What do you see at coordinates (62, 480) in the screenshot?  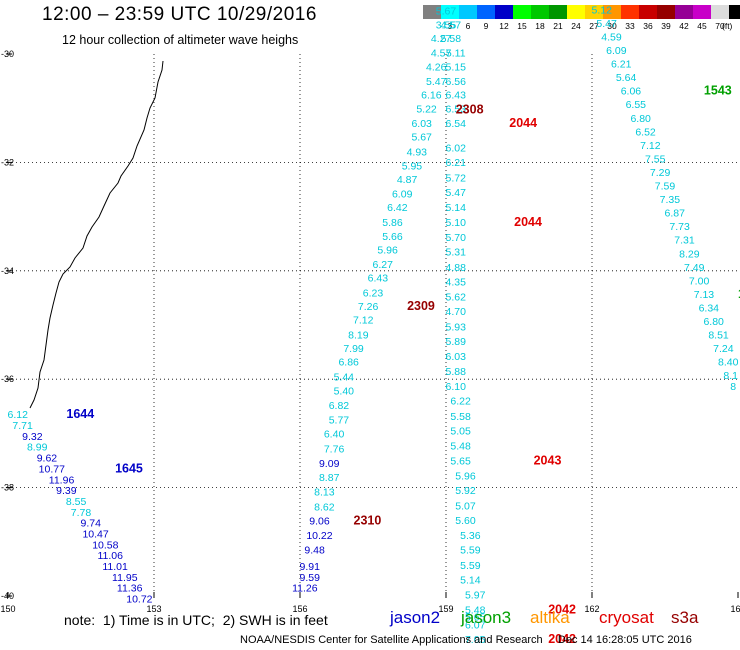 I see `wave-height-value: 11.96` at bounding box center [62, 480].